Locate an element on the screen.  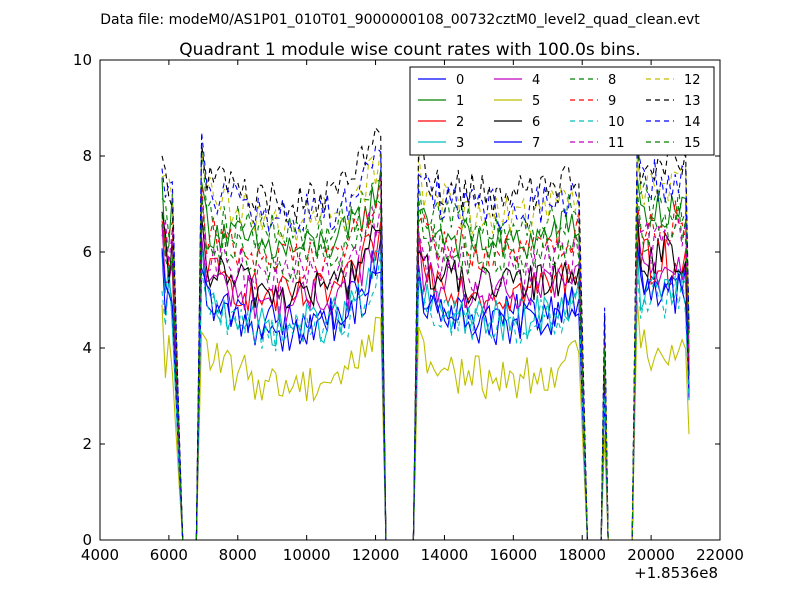
x-tick-label: 4000 is located at coordinates (100, 555).